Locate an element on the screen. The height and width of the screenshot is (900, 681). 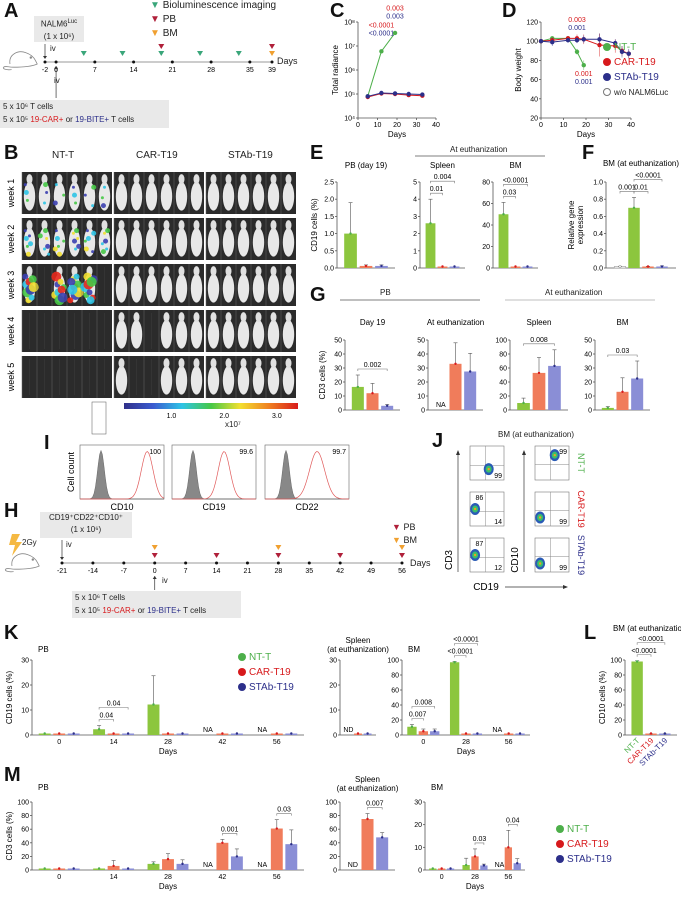
y-tick-label: 1 is located at coordinates (415, 251).